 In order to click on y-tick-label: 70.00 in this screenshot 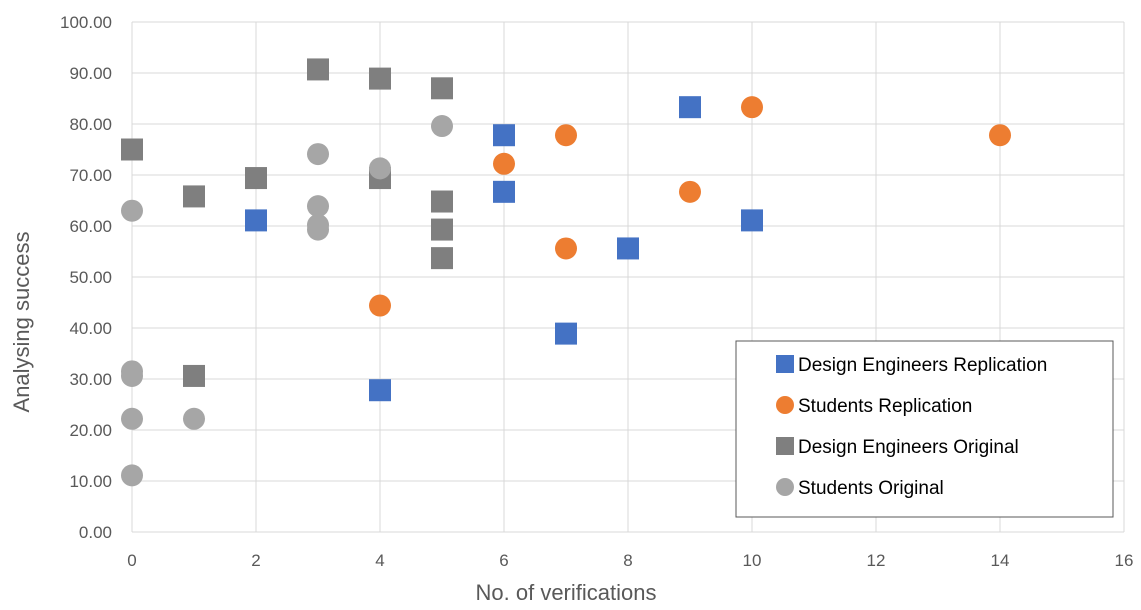, I will do `click(90, 175)`.